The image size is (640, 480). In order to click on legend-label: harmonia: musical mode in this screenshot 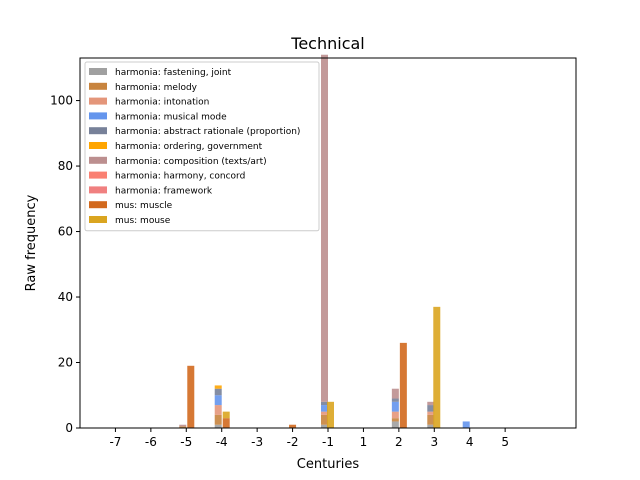, I will do `click(171, 117)`.